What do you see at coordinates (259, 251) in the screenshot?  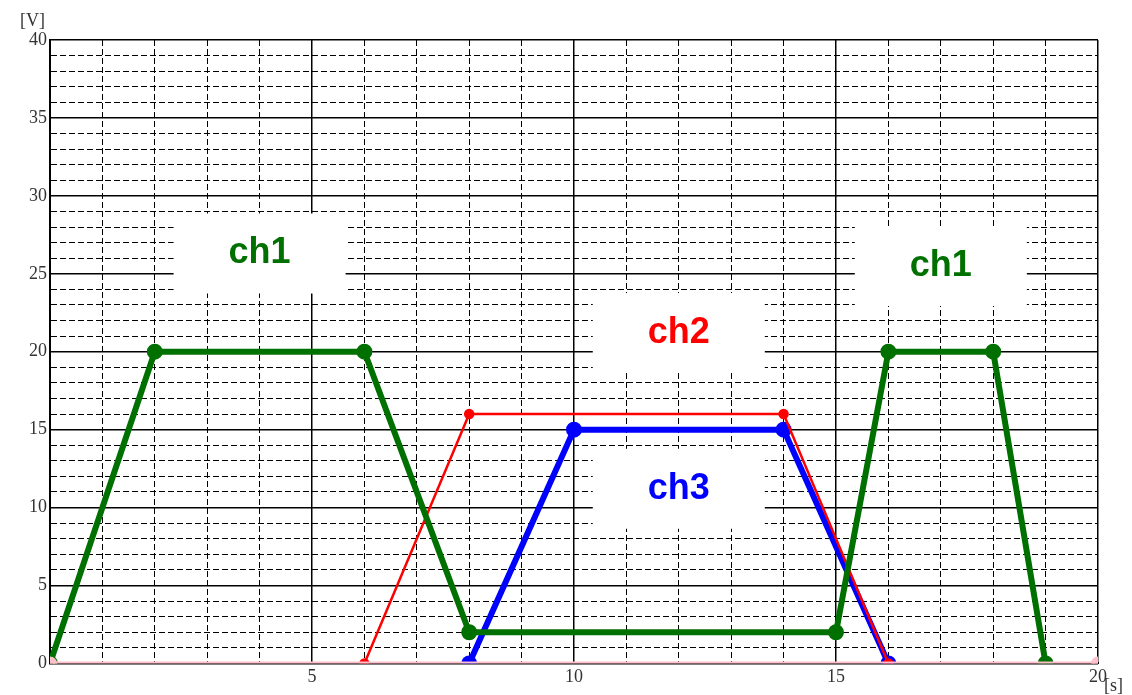 I see `text: ch1` at bounding box center [259, 251].